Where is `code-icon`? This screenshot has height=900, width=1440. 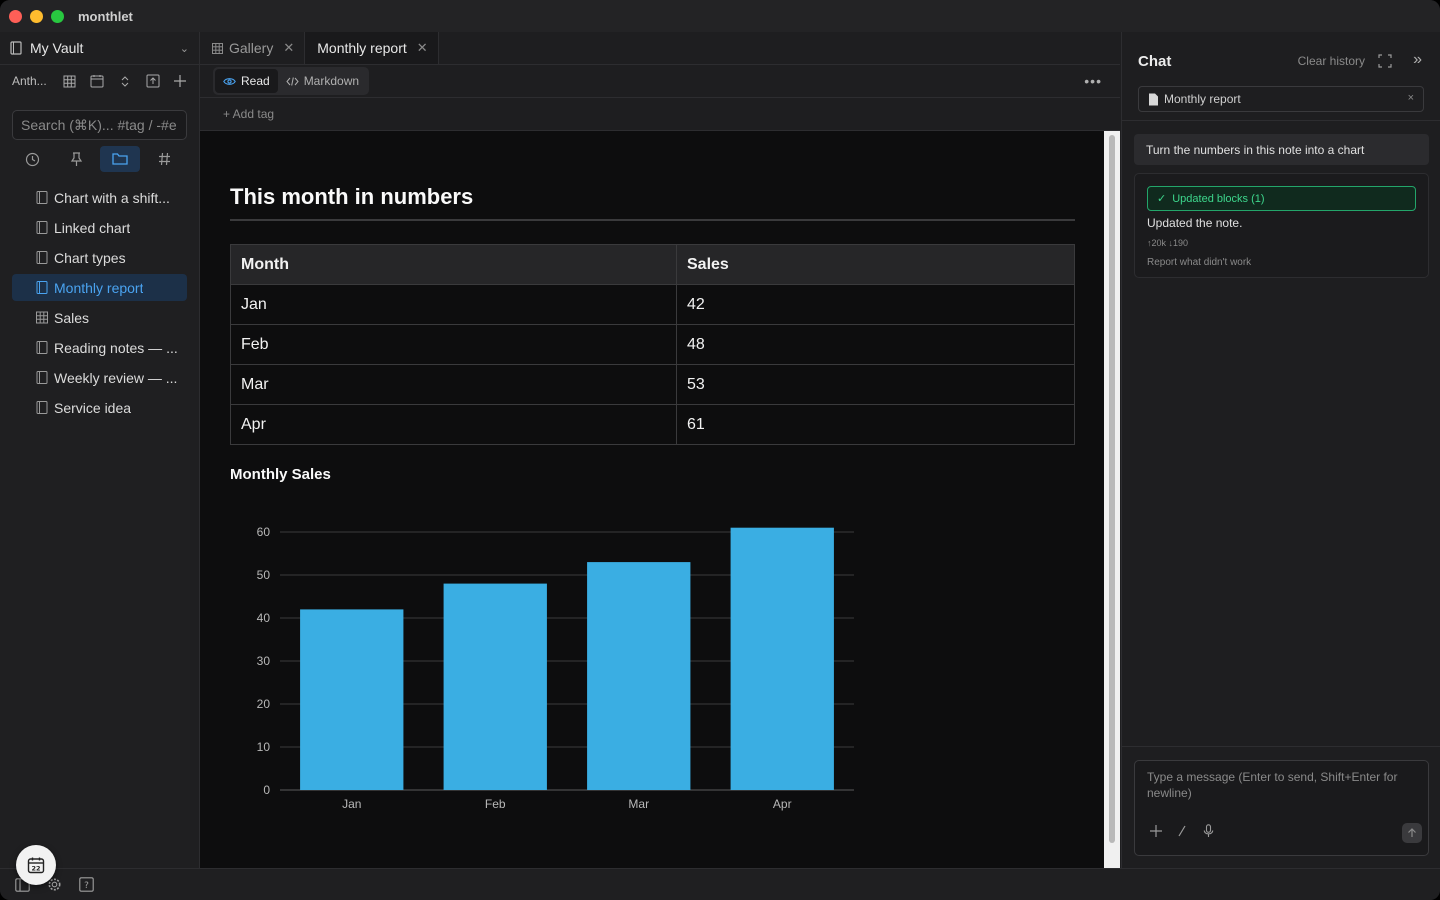 code-icon is located at coordinates (292, 81).